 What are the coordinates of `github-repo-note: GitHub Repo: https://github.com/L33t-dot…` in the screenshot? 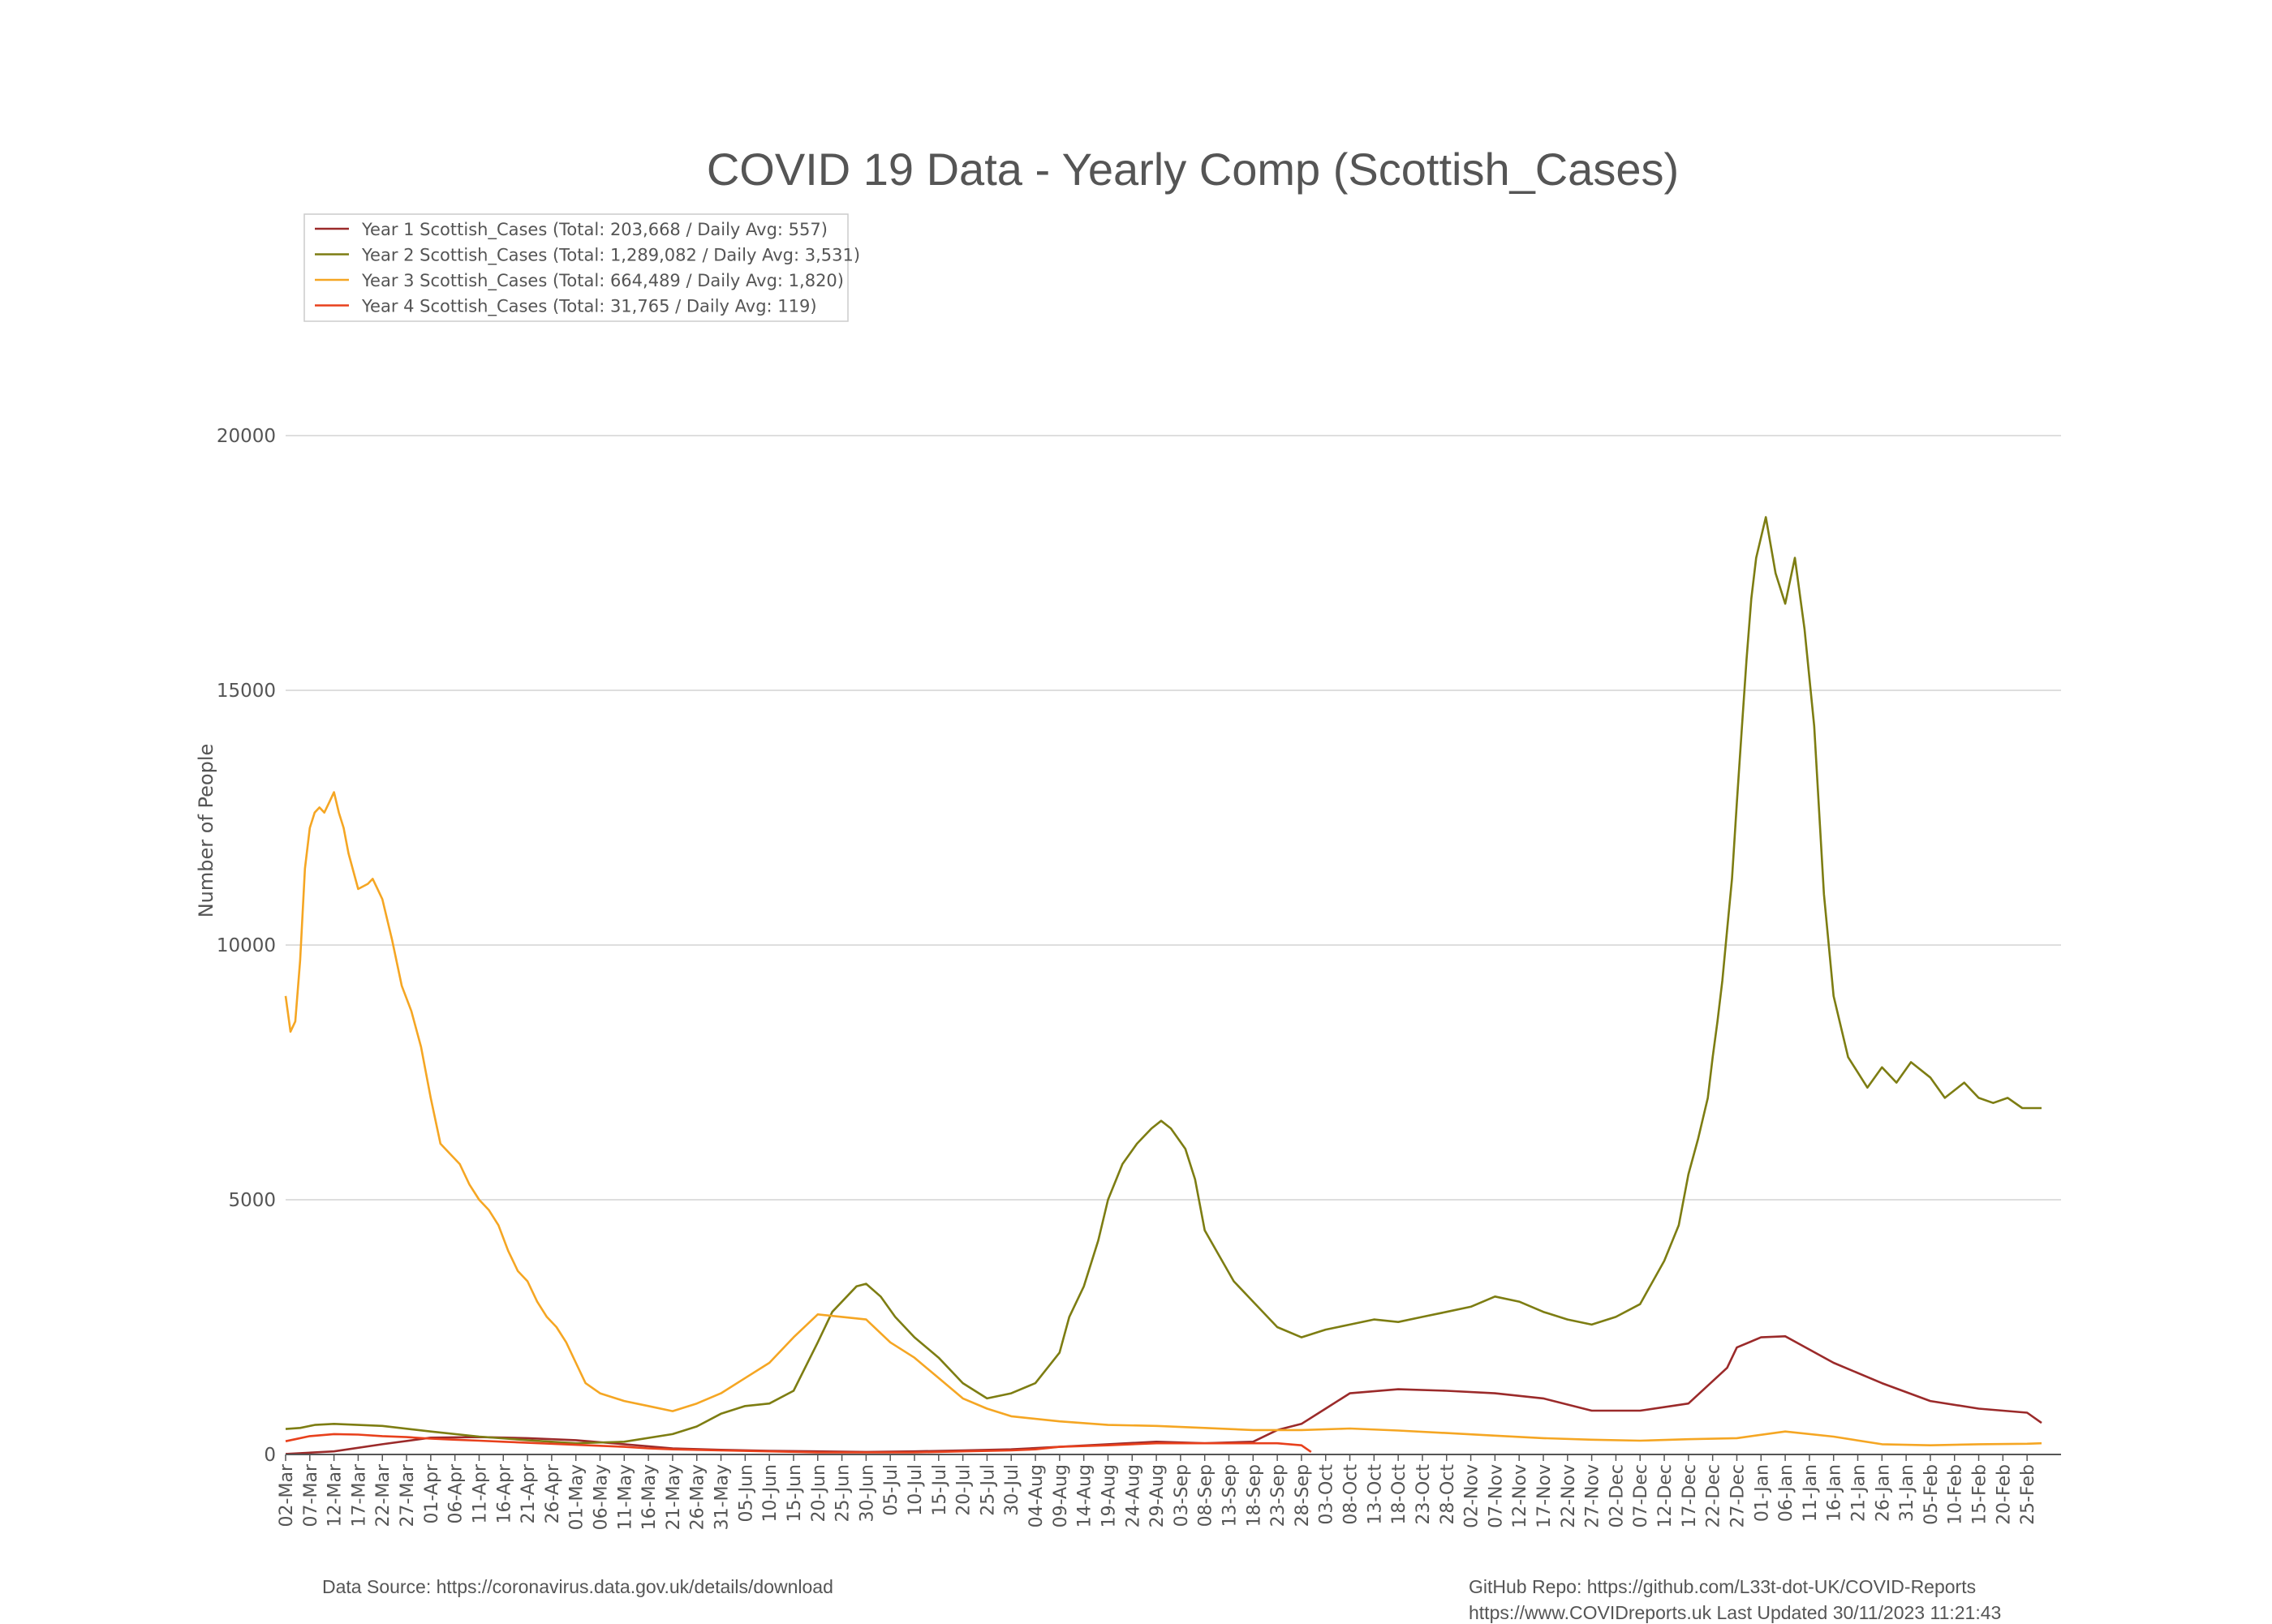 It's located at (1723, 1586).